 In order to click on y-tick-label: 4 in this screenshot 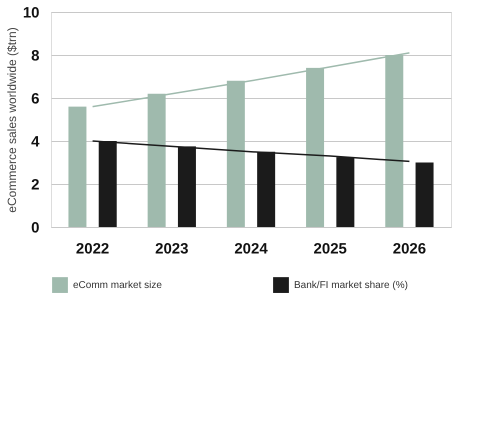, I will do `click(35, 142)`.